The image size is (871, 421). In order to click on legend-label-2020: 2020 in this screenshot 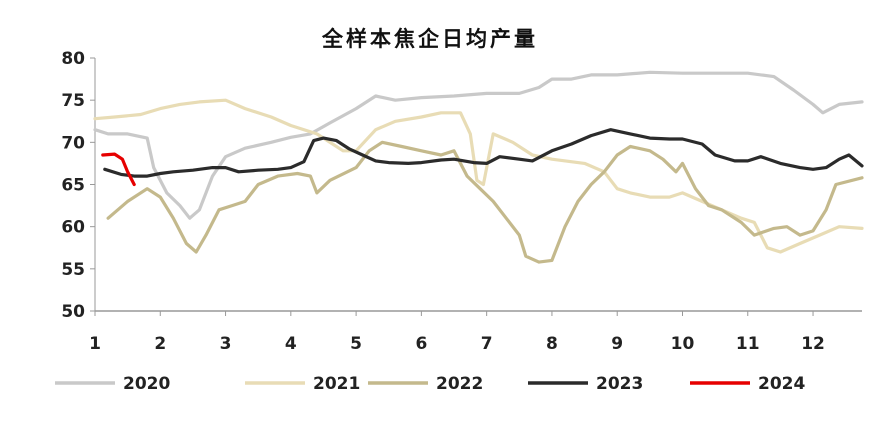, I will do `click(146, 384)`.